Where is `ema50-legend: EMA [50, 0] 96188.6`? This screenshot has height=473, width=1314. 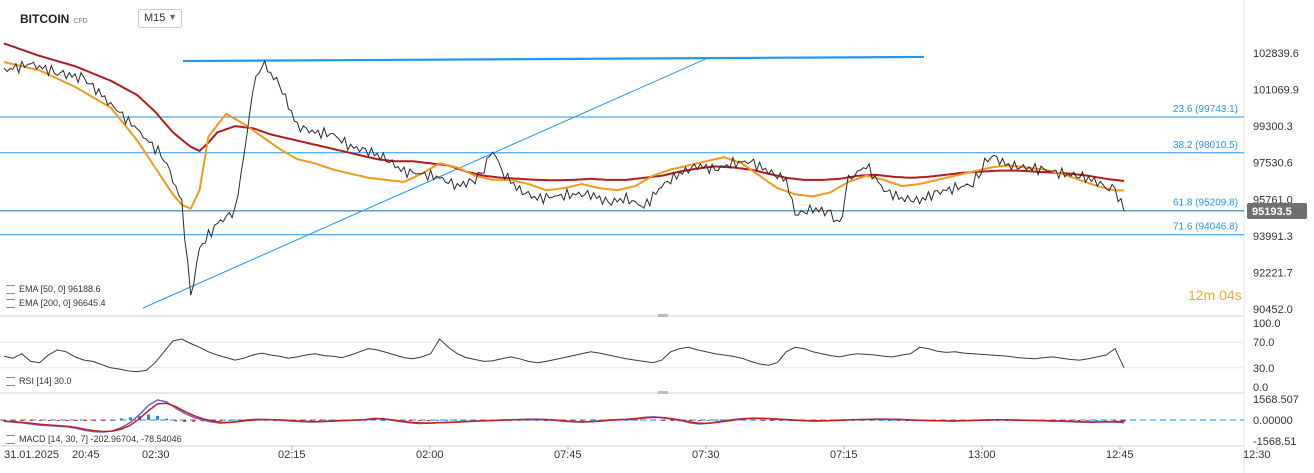 ema50-legend: EMA [50, 0] 96188.6 is located at coordinates (53, 289).